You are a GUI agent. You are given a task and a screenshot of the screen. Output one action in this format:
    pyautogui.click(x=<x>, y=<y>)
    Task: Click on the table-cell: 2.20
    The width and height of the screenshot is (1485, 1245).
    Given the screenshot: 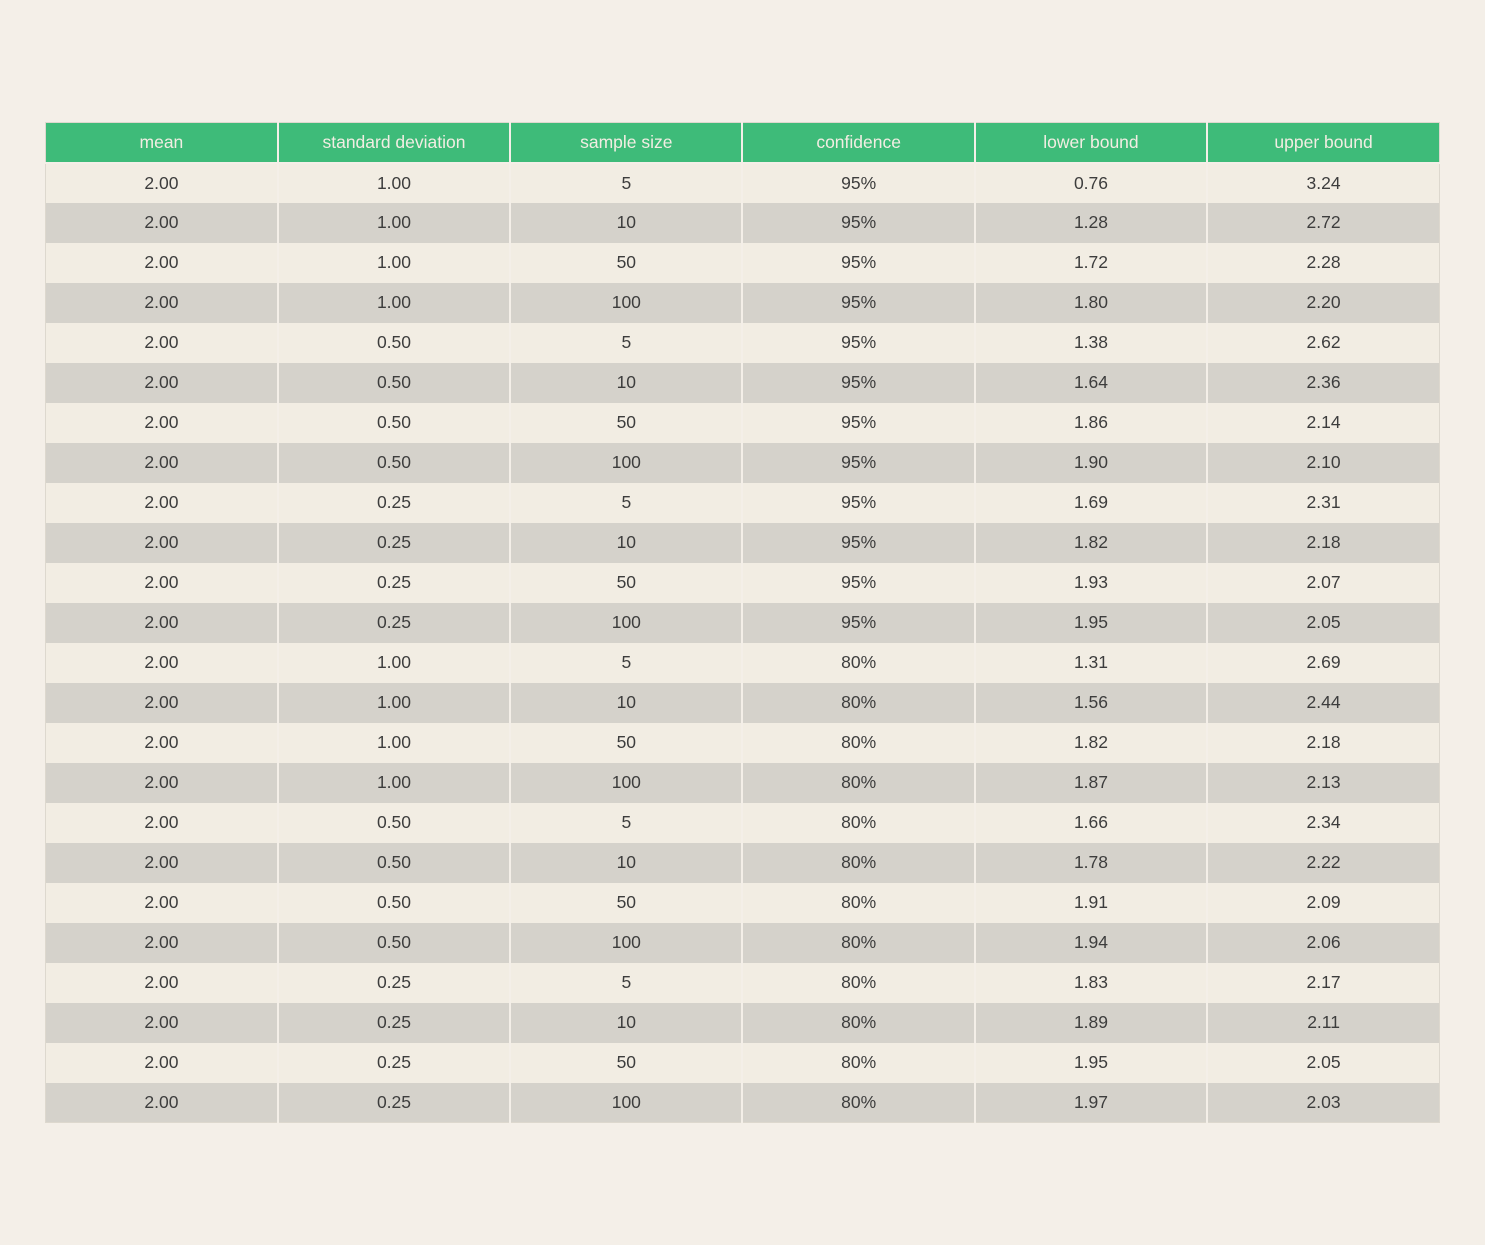 What is the action you would take?
    pyautogui.click(x=1323, y=302)
    